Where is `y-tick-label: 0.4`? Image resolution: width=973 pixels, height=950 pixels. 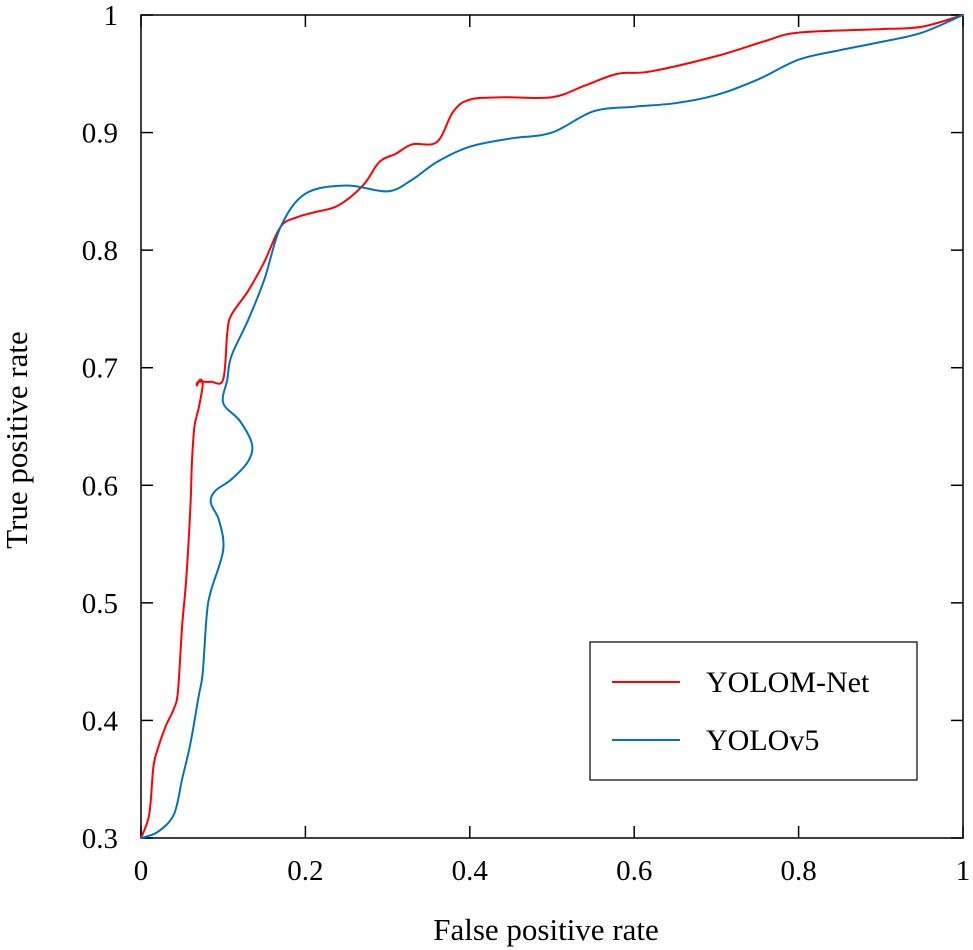
y-tick-label: 0.4 is located at coordinates (100, 721).